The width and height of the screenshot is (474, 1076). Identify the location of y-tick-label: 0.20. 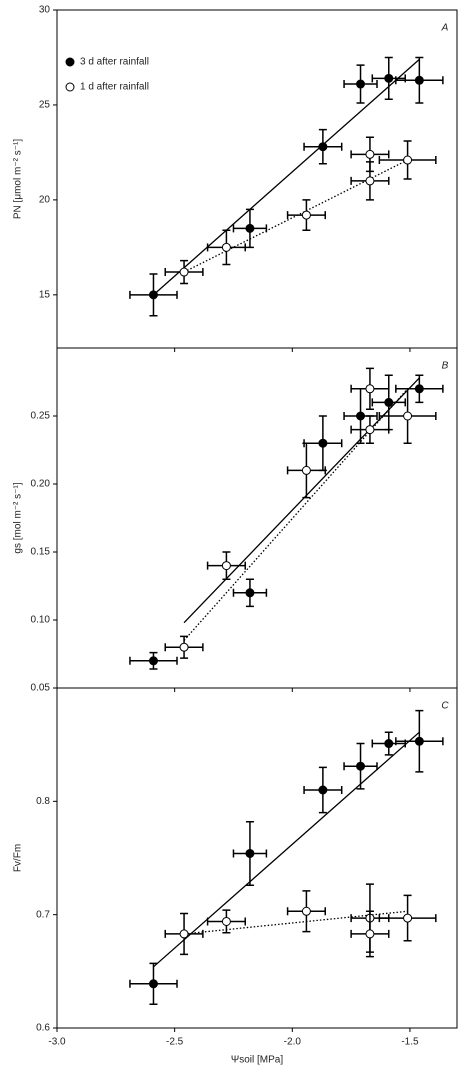
(41, 484).